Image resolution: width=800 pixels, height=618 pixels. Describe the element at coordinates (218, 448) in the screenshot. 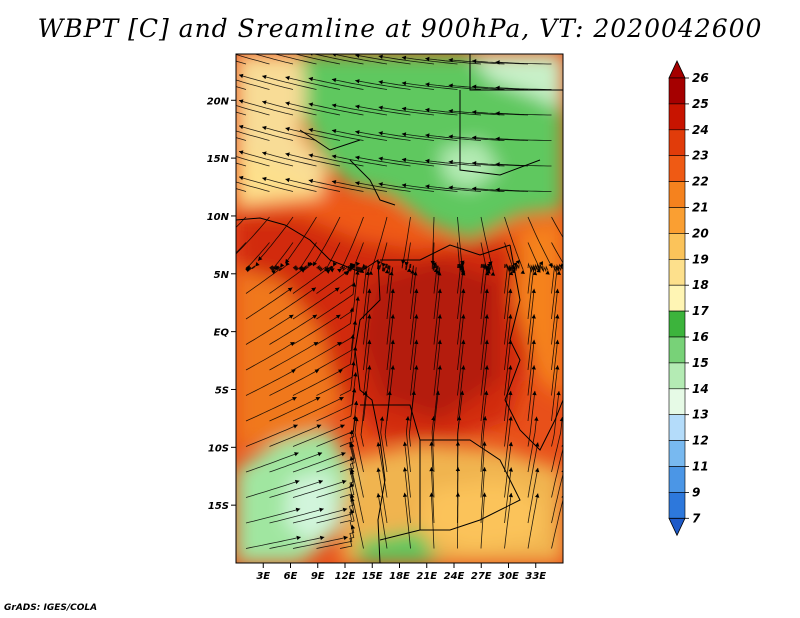

I see `lat-tick-label: 10S` at that location.